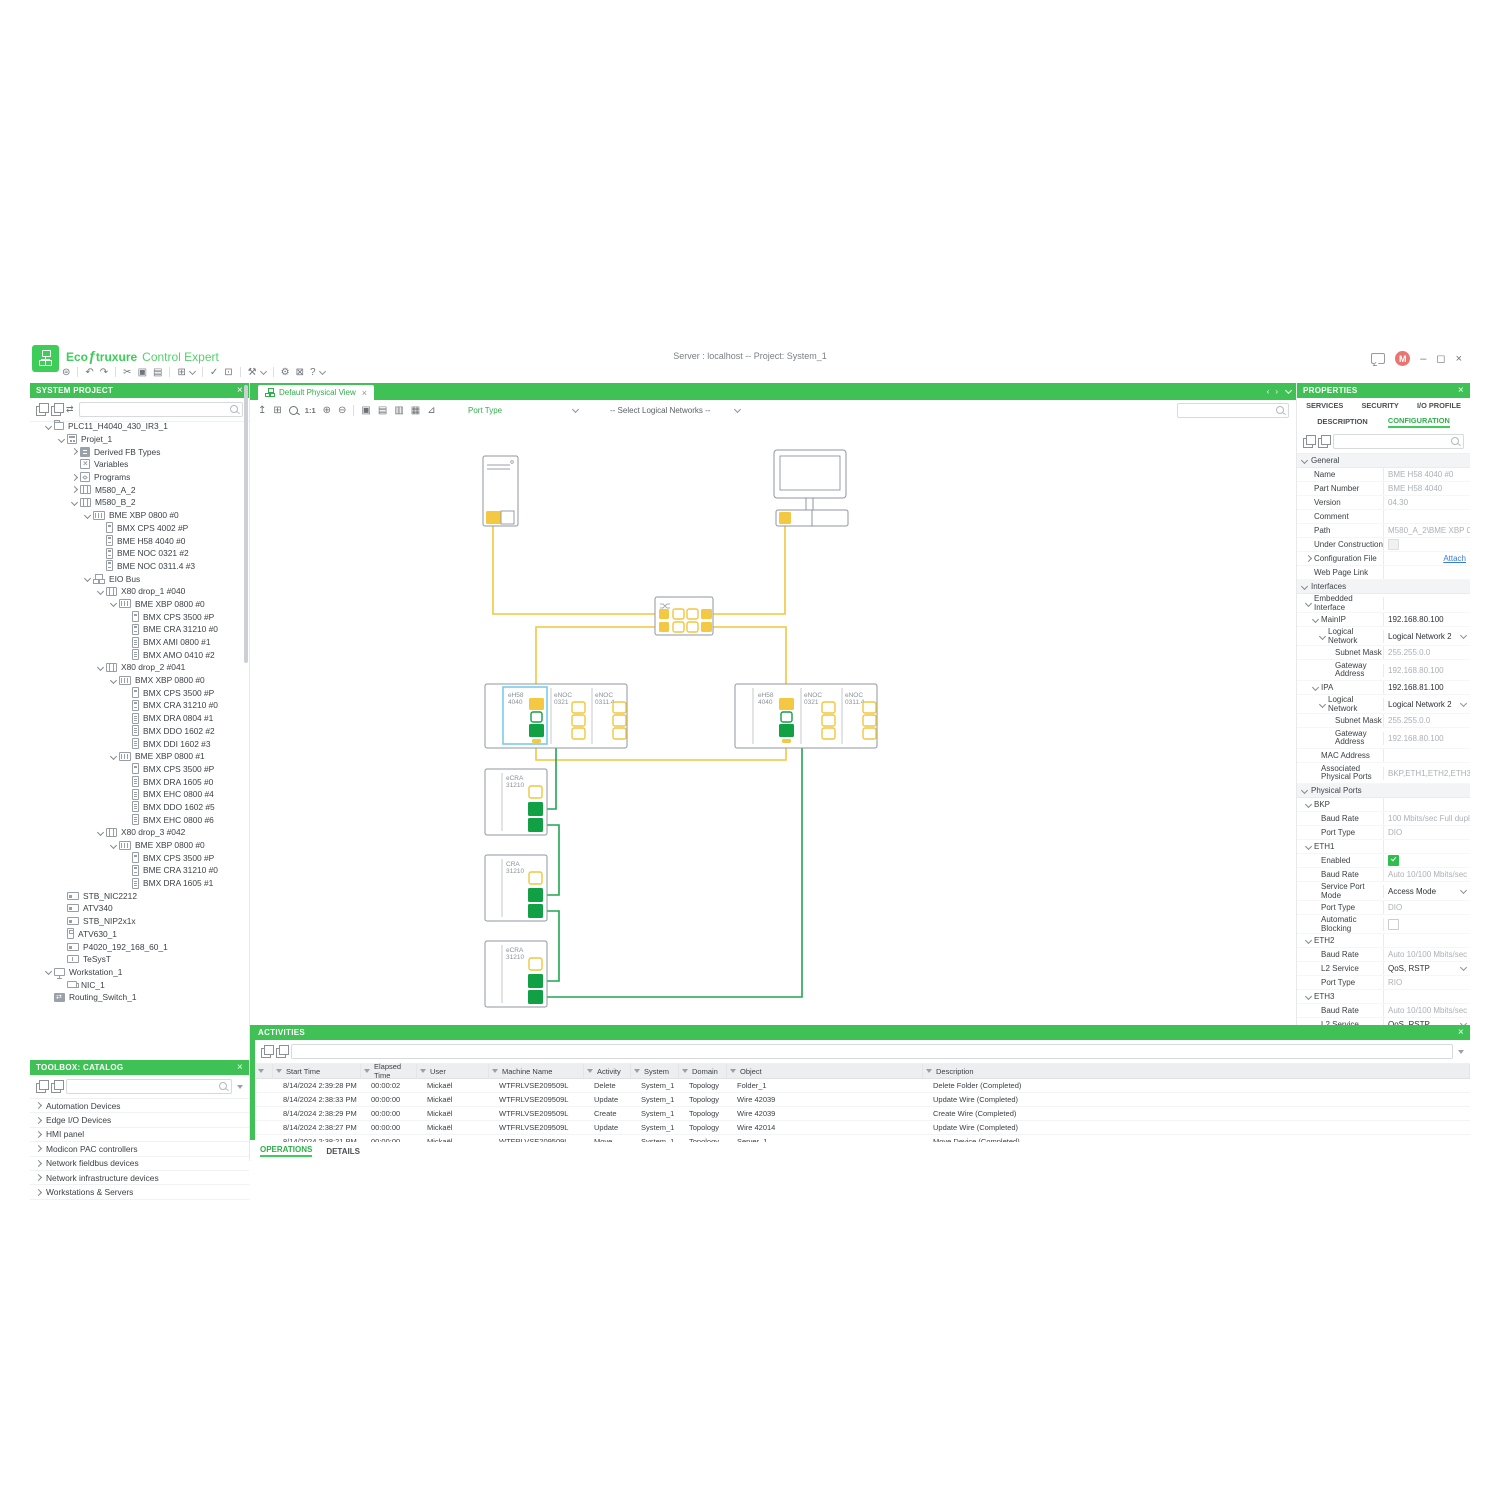  What do you see at coordinates (139, 883) in the screenshot?
I see `tree-item: BMX DRA 1605 #1` at bounding box center [139, 883].